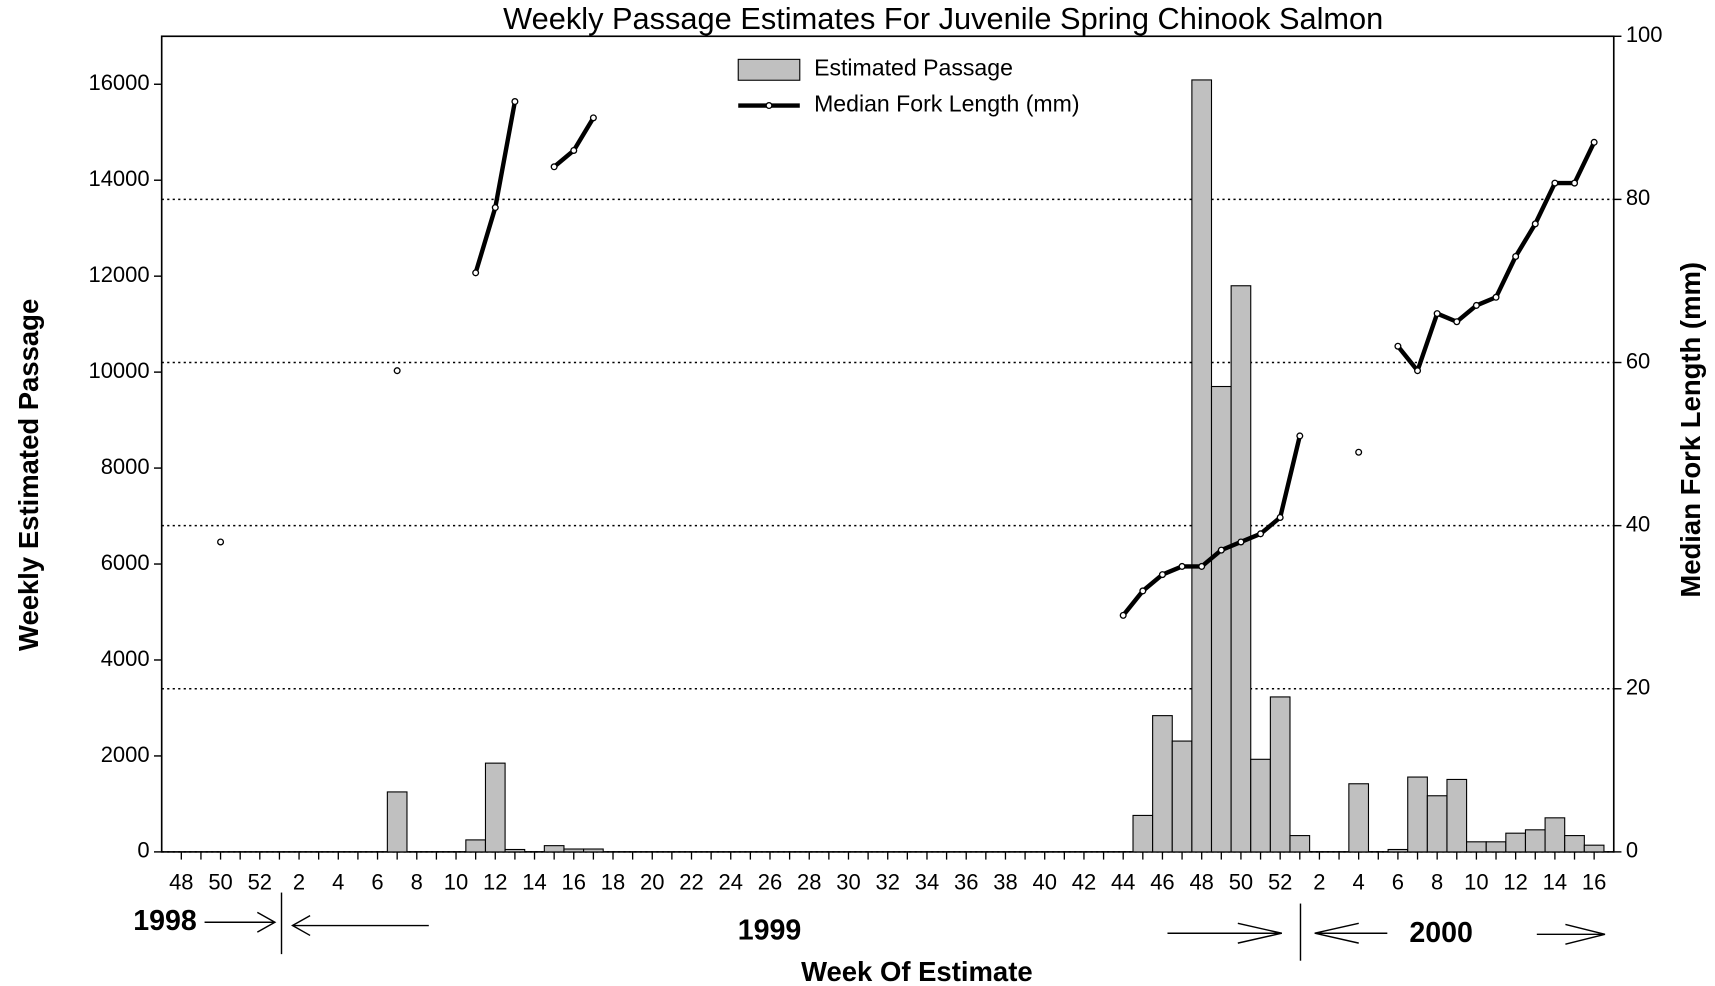 The image size is (1715, 986). I want to click on x-tick-label: 20, so click(652, 882).